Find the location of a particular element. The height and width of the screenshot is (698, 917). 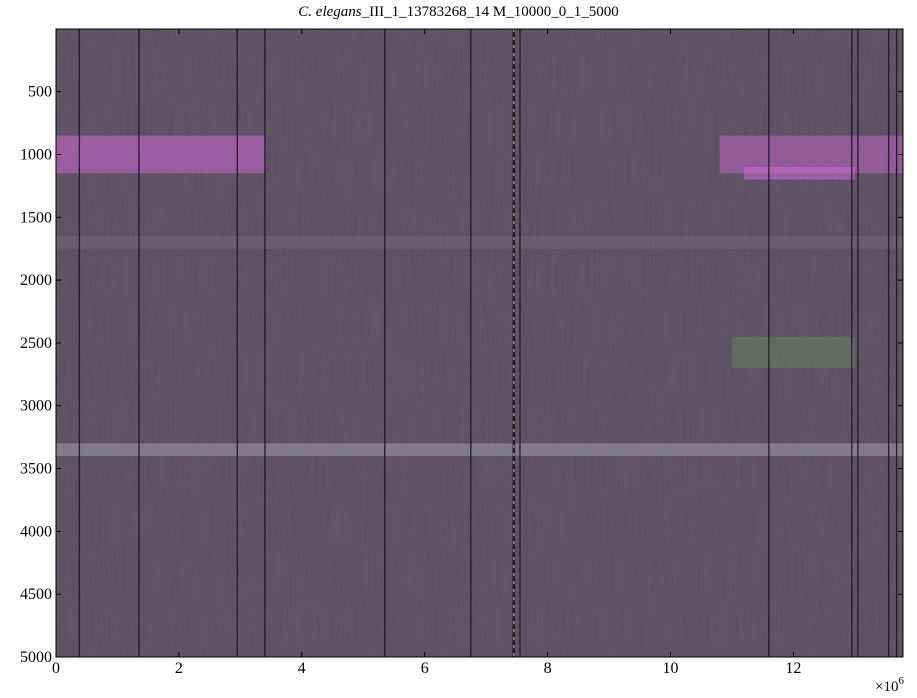

x-tick-label-0: 0 is located at coordinates (56, 668).